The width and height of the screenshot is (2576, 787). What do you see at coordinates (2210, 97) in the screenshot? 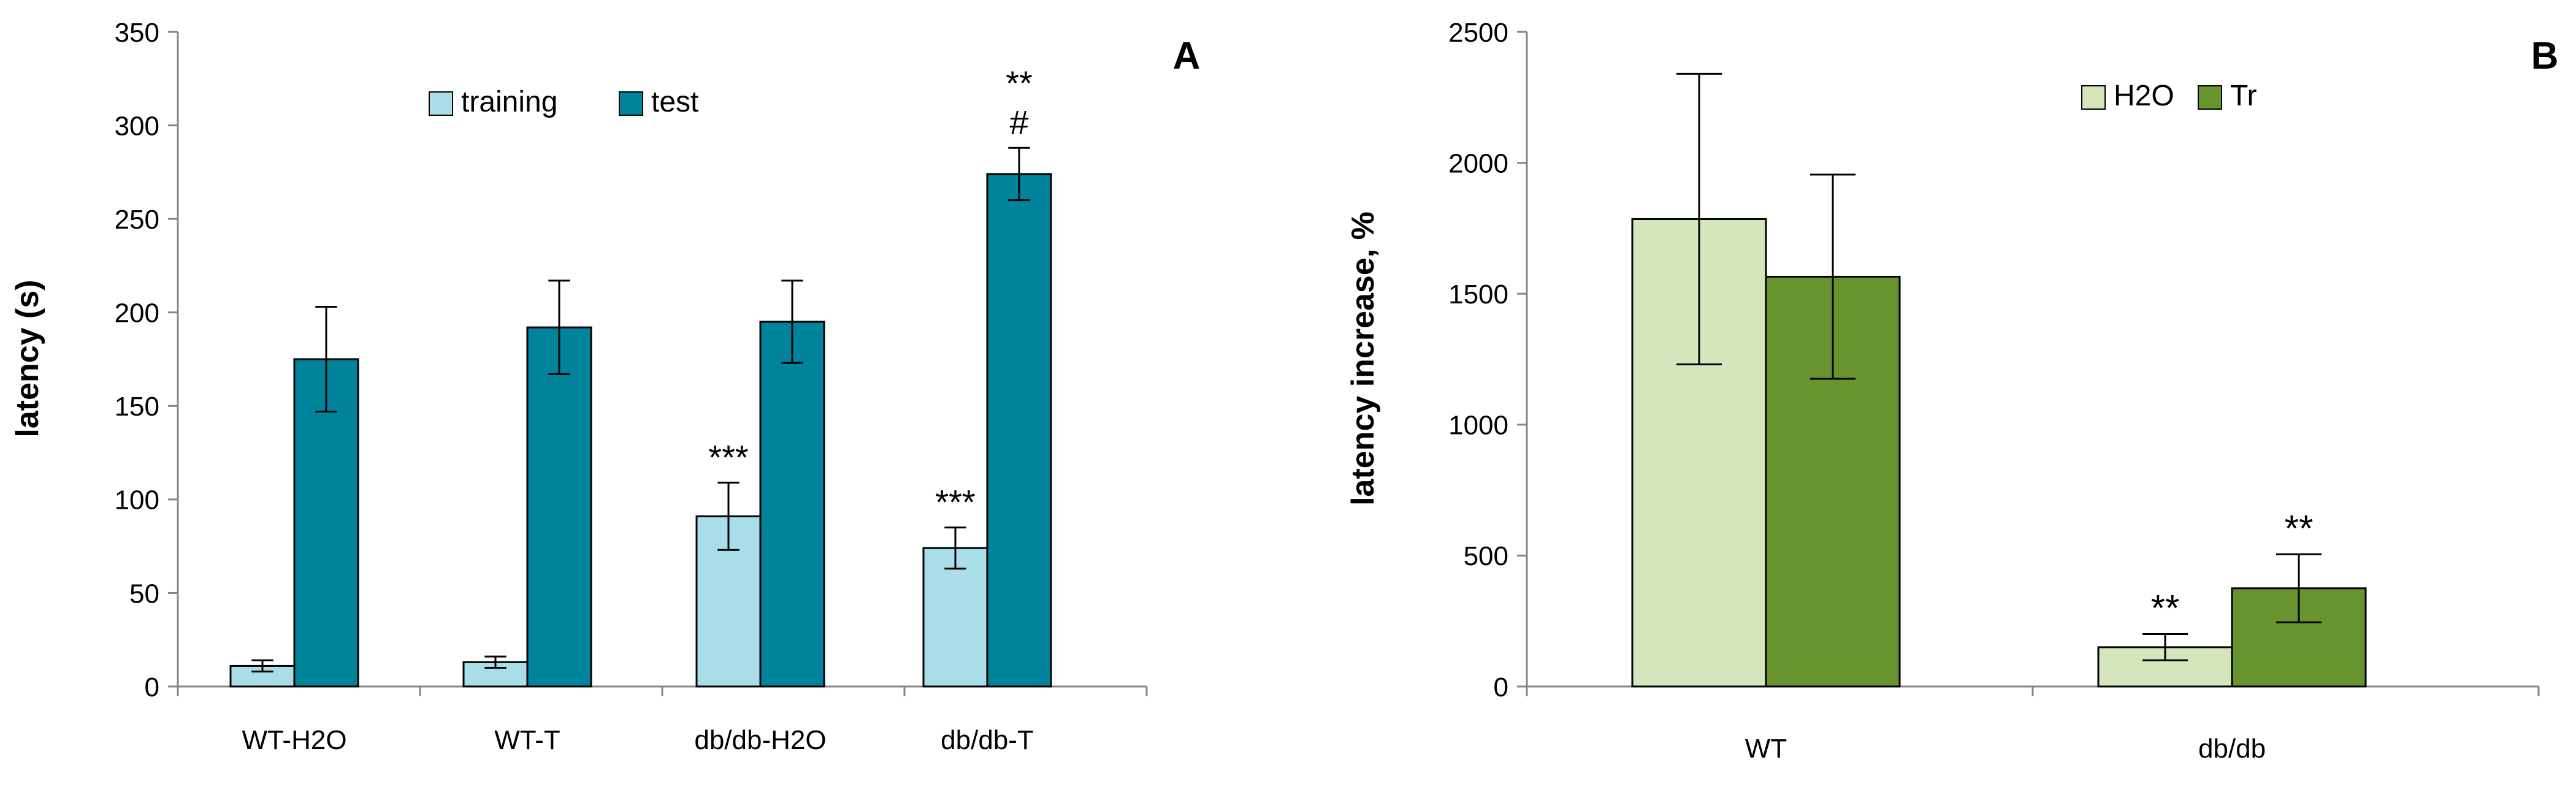
I see `legend-swatch-Tr` at bounding box center [2210, 97].